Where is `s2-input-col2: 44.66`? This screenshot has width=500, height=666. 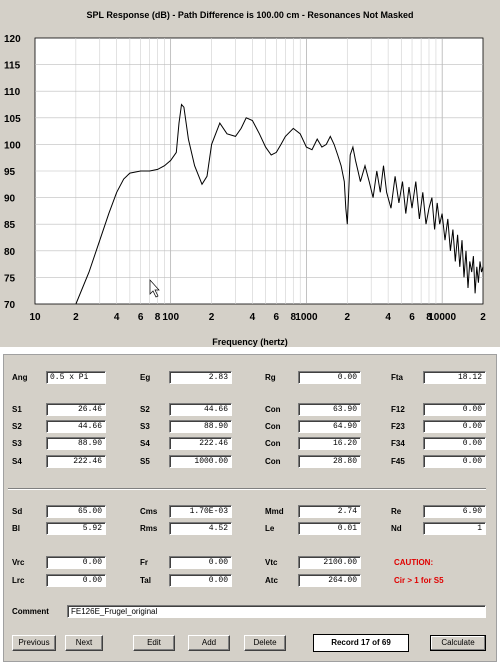 s2-input-col2: 44.66 is located at coordinates (200, 409).